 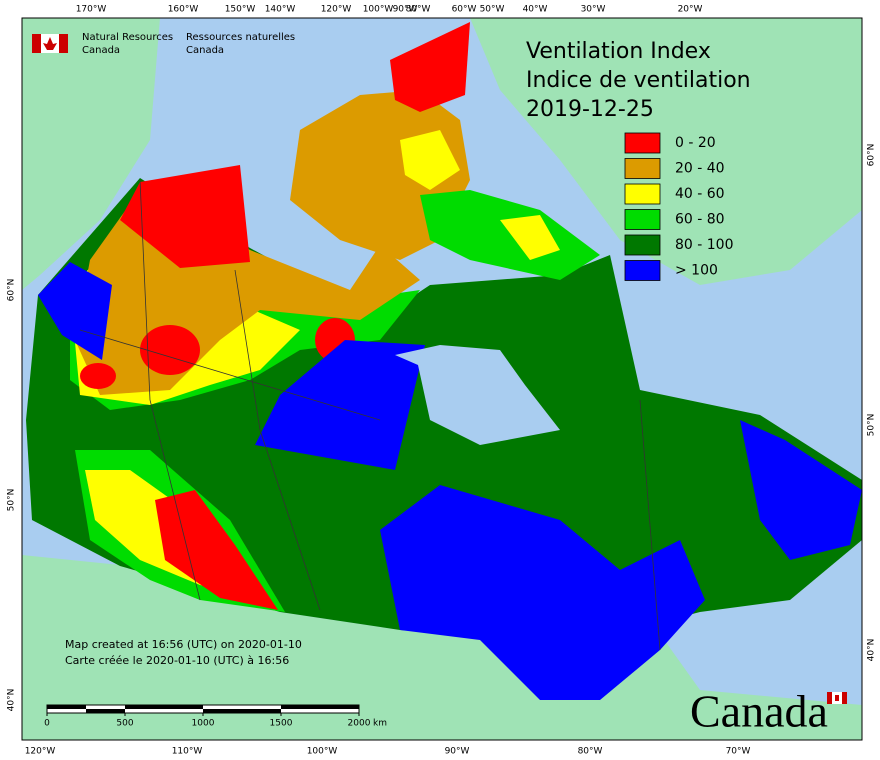 What do you see at coordinates (359, 724) in the screenshot?
I see `scale-tick-label: 2000` at bounding box center [359, 724].